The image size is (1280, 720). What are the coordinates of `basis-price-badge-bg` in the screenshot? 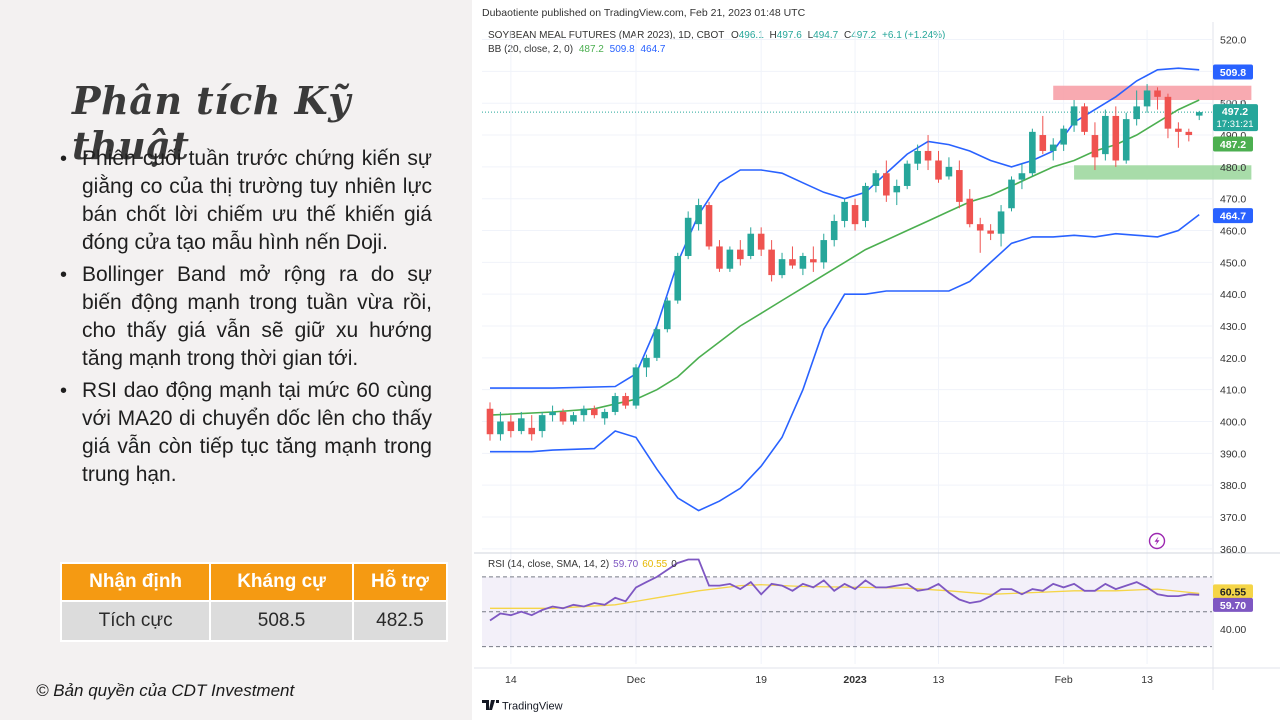 It's located at (1233, 144).